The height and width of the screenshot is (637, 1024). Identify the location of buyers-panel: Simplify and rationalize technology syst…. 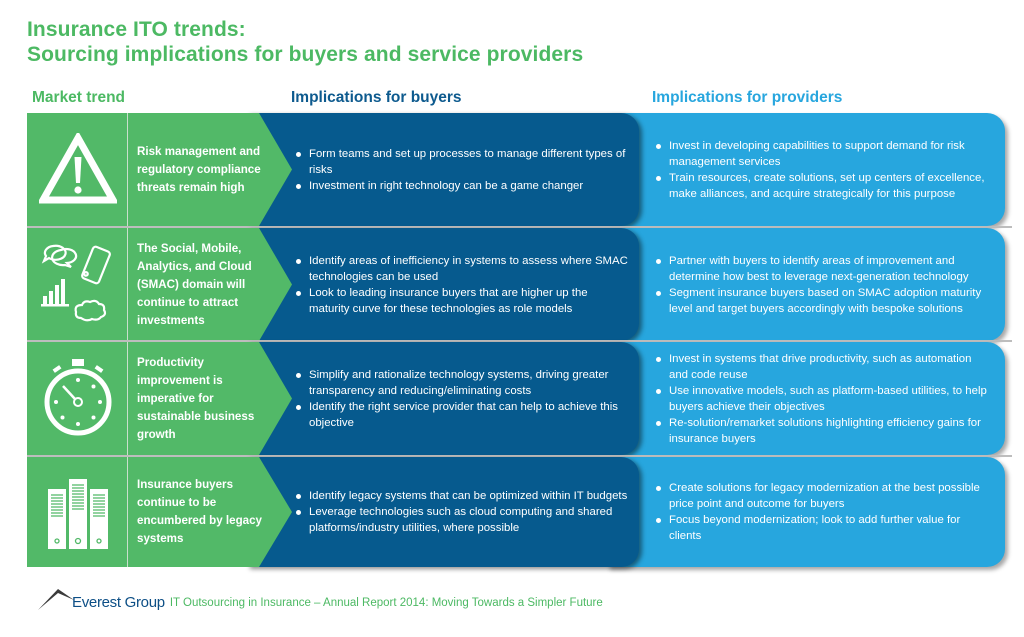
(443, 398).